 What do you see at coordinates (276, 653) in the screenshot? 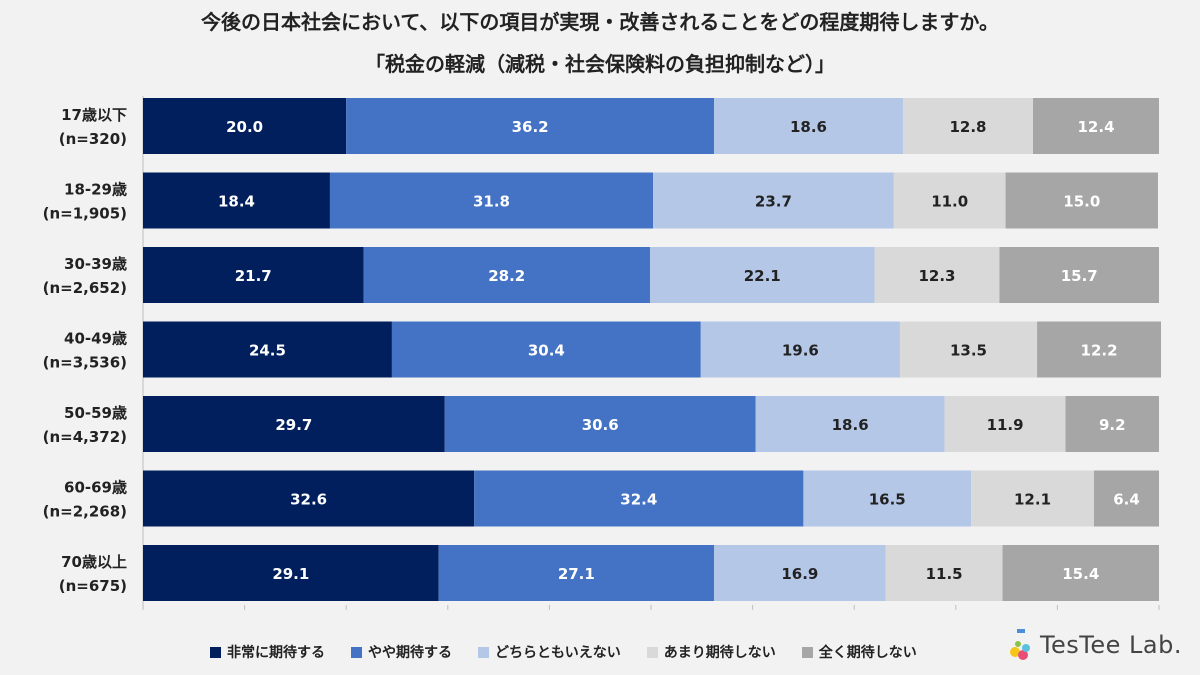
I see `legend-label: 非常に期待する` at bounding box center [276, 653].